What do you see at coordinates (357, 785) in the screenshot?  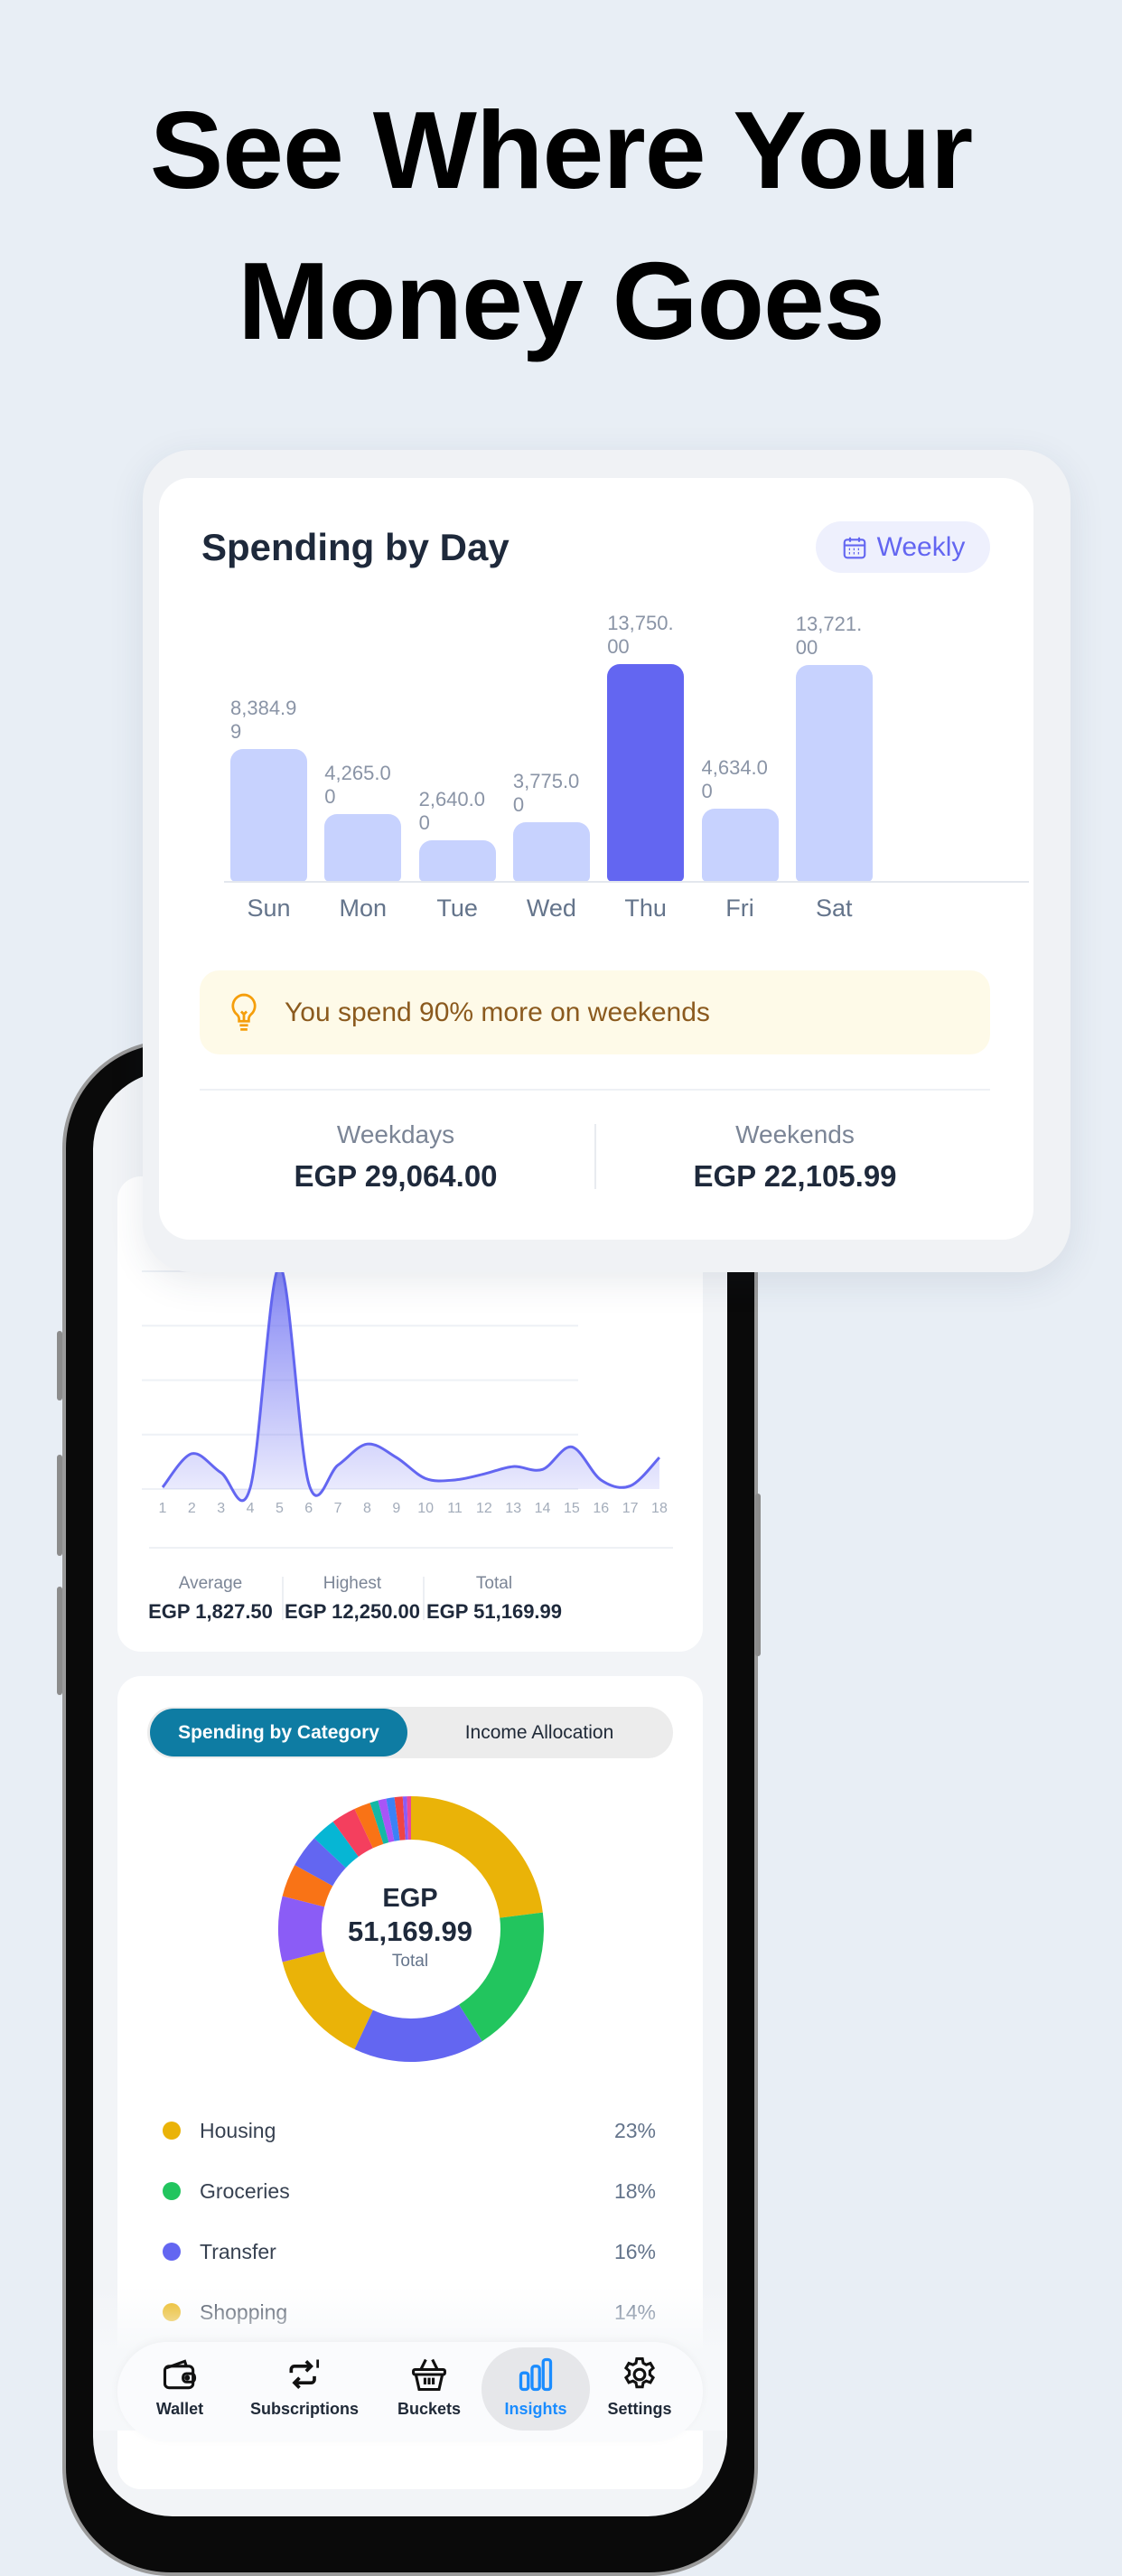 I see `bar-value-label: 4,265.00` at bounding box center [357, 785].